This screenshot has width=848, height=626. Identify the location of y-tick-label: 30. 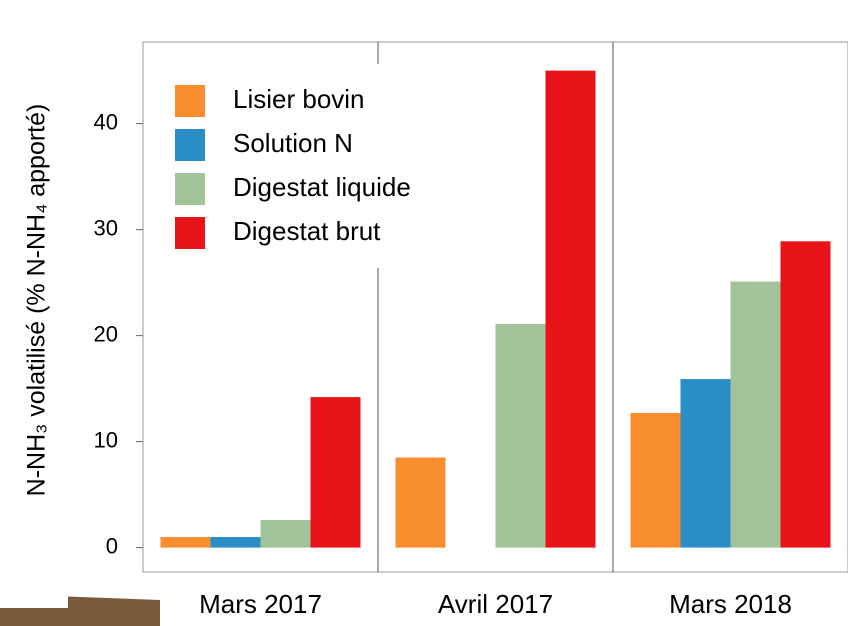
(106, 227).